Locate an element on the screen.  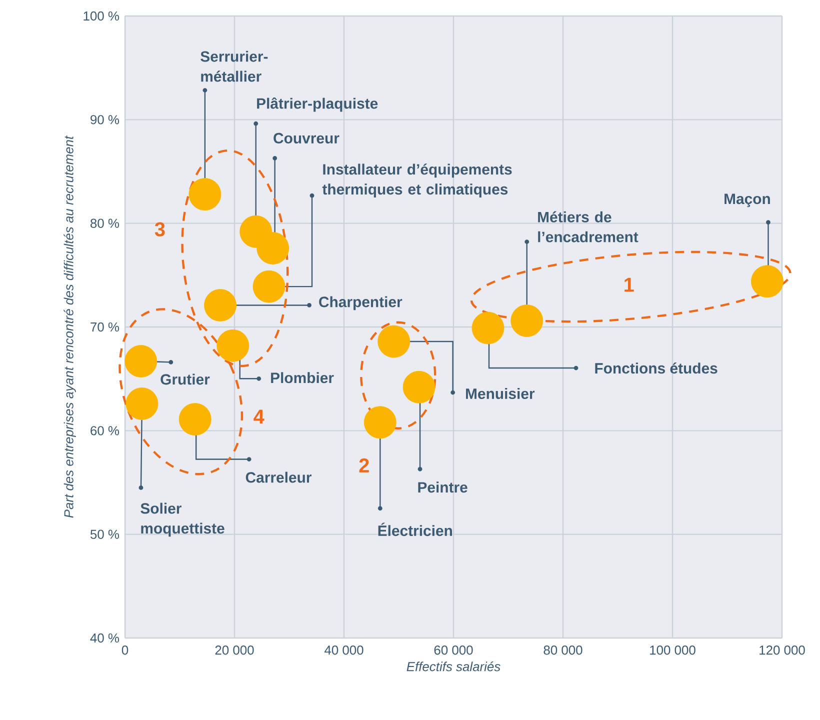
y-tick-label: 60 % is located at coordinates (105, 431).